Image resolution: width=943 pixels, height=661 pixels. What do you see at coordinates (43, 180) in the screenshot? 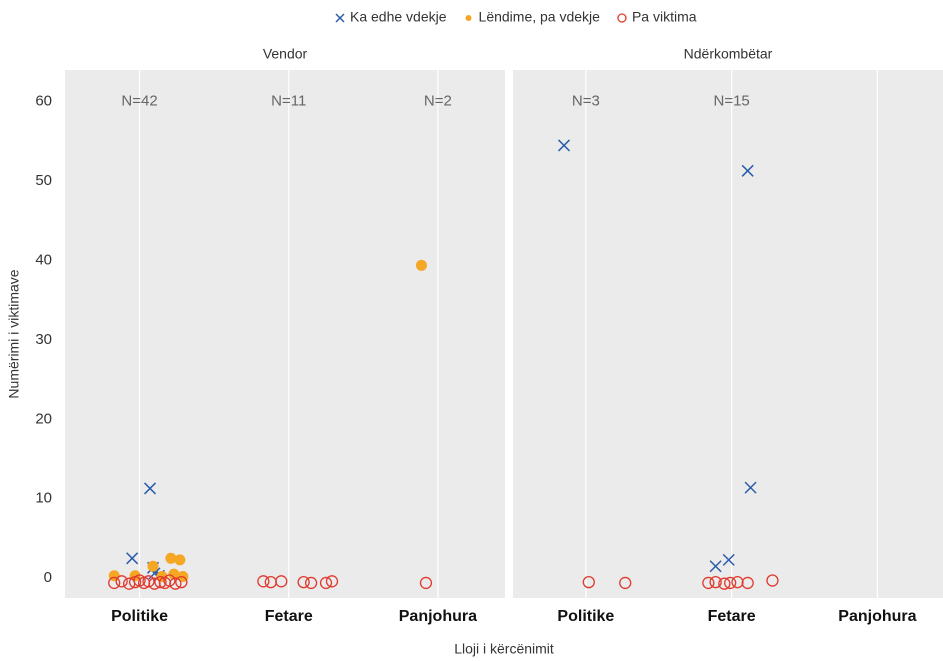
I see `y-tick-label: 50` at bounding box center [43, 180].